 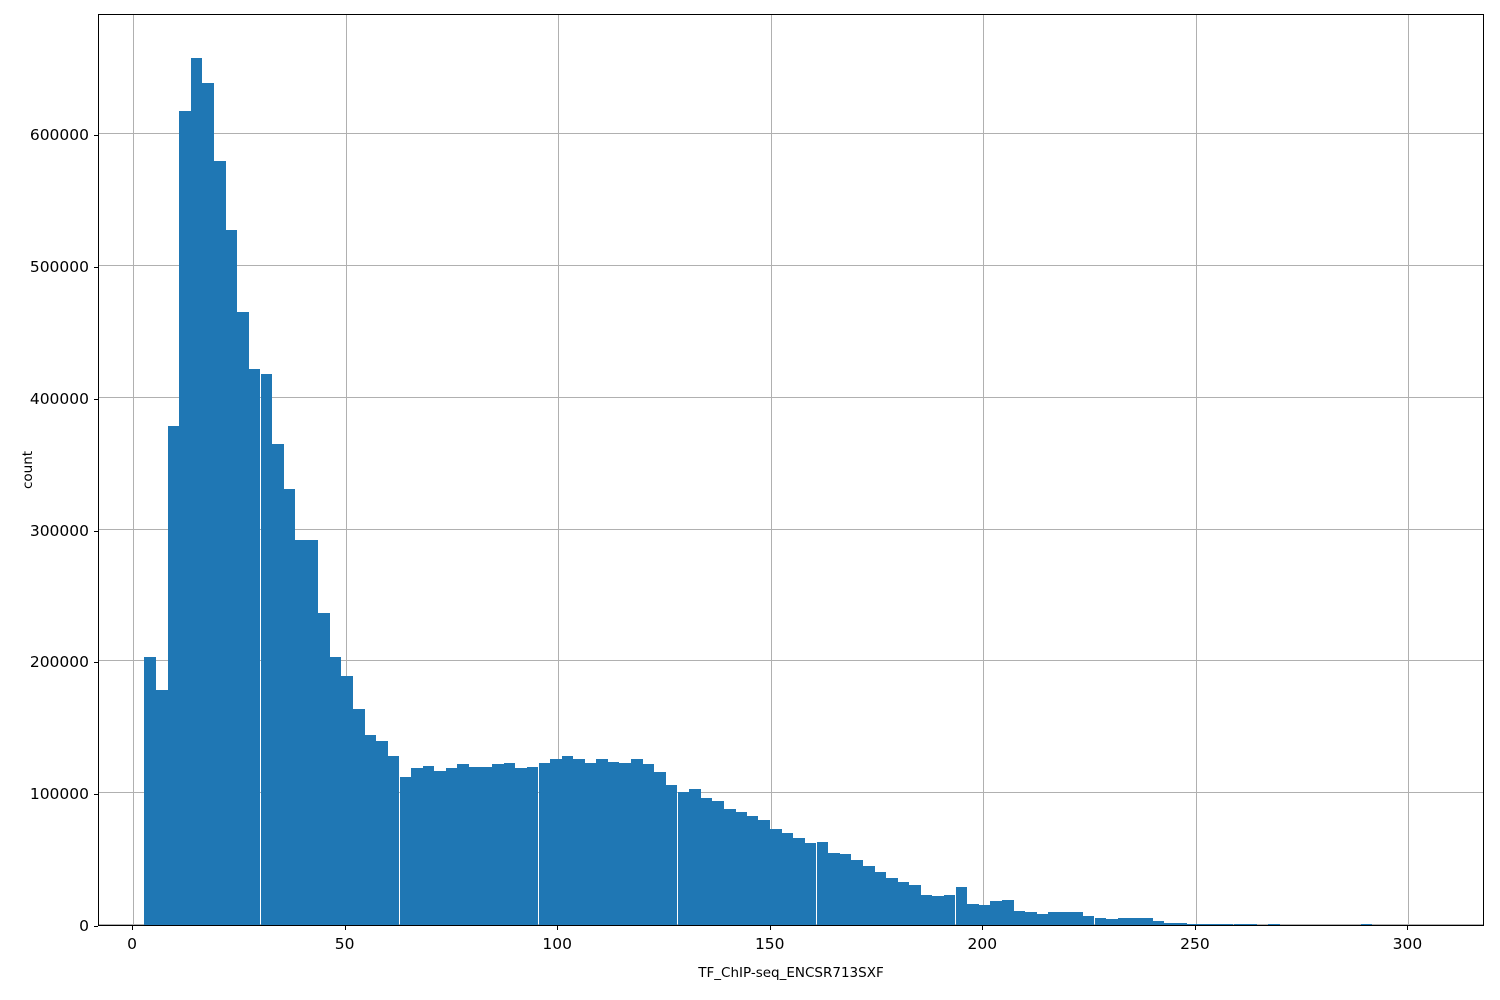 I want to click on x-axis-tick-label: 50, so click(x=344, y=944).